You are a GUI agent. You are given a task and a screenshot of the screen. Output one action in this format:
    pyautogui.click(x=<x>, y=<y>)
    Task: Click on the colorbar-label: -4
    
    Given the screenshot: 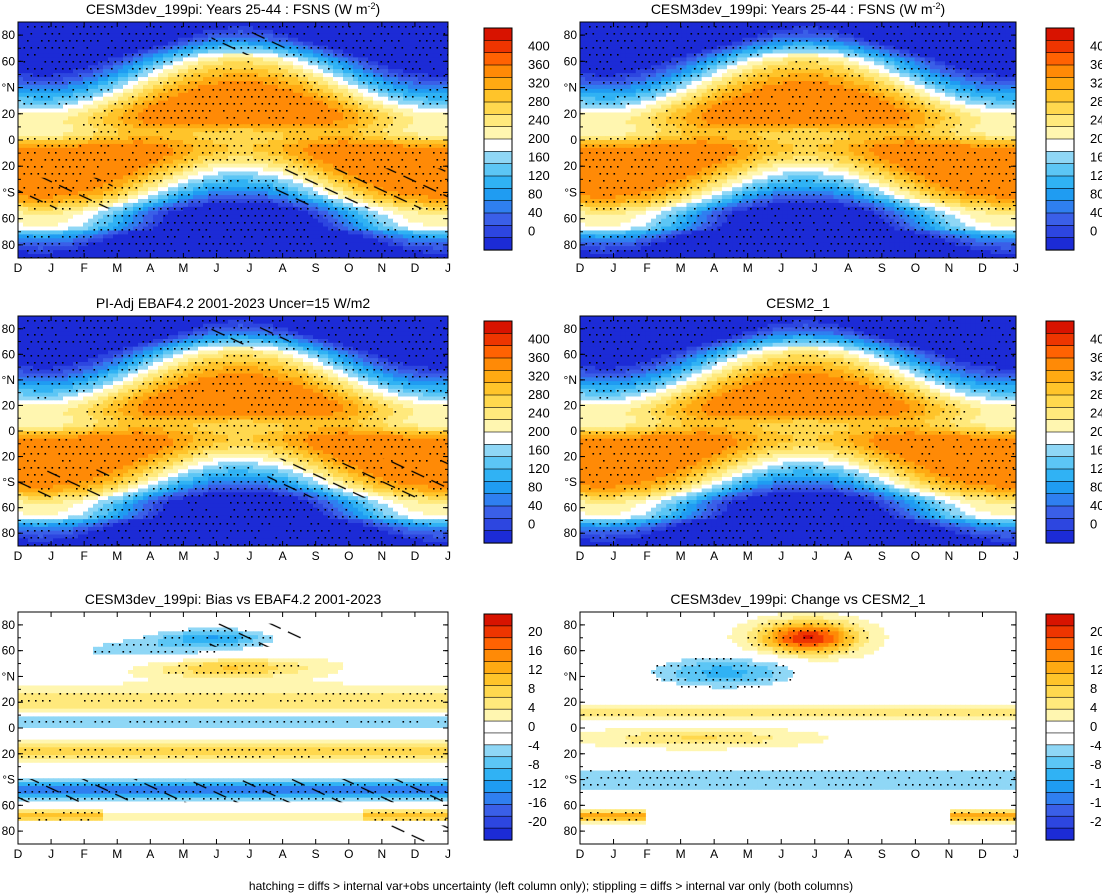 What is the action you would take?
    pyautogui.click(x=534, y=745)
    